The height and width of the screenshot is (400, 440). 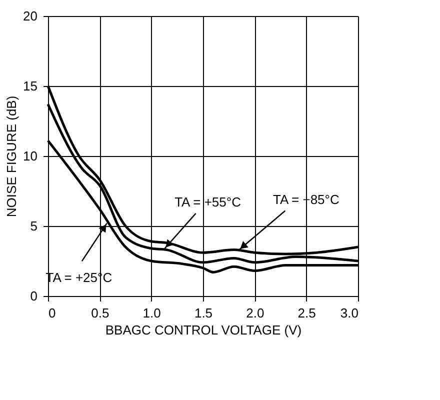 What do you see at coordinates (349, 313) in the screenshot?
I see `x-tick-label: 3.0` at bounding box center [349, 313].